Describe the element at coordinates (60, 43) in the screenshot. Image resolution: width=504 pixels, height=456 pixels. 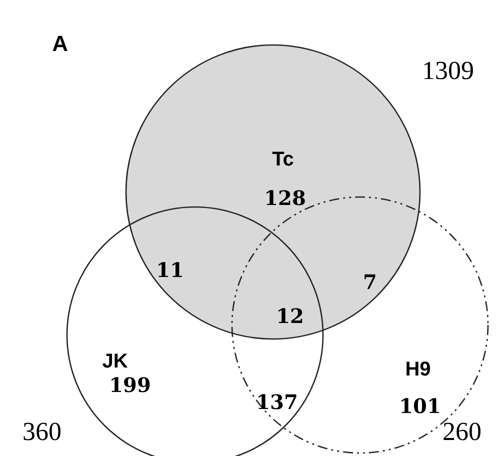
I see `text: A` at that location.